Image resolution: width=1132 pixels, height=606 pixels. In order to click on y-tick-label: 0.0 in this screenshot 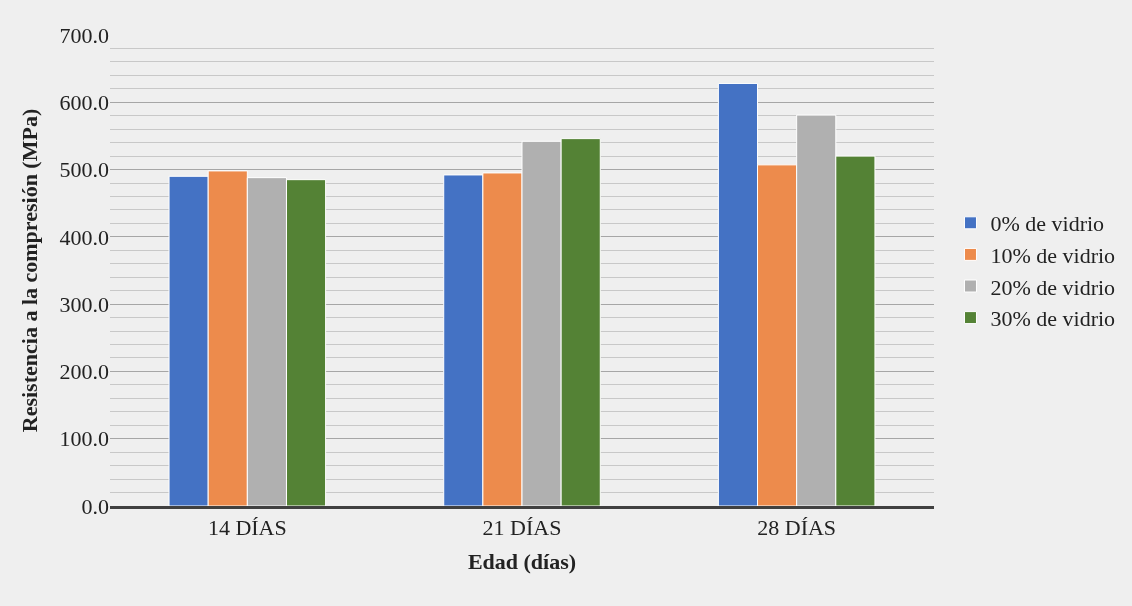, I will do `click(95, 506)`.